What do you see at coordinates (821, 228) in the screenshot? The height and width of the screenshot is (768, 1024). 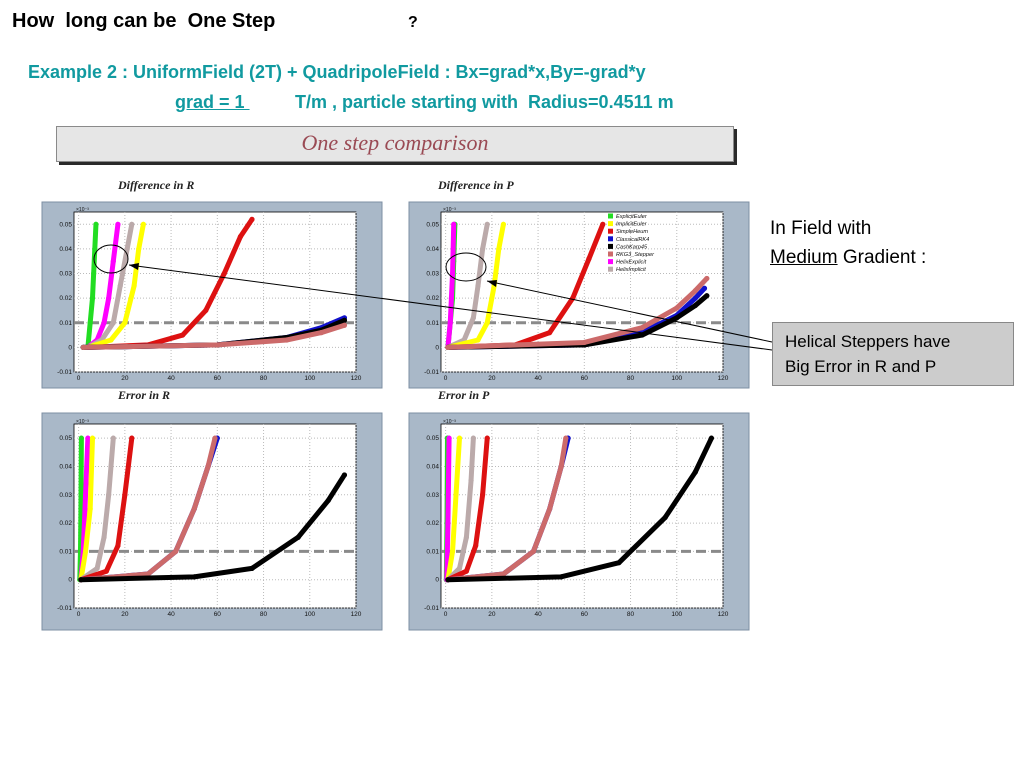 I see `field-description-line1: In Field with` at bounding box center [821, 228].